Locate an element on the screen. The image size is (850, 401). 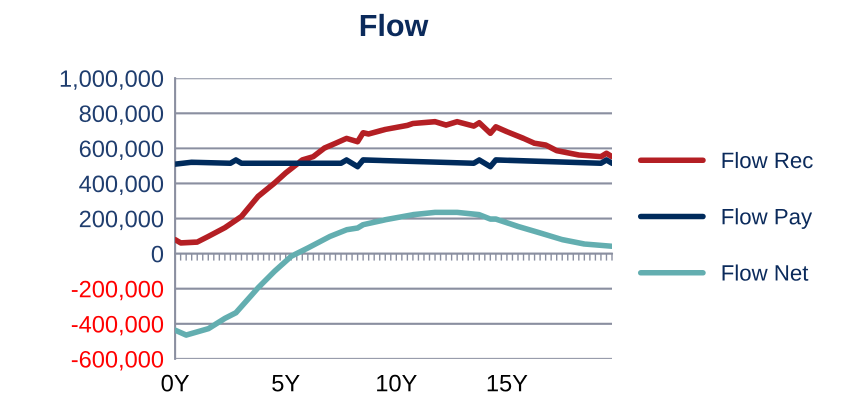
y-tick-label: -600,000 is located at coordinates (118, 360).